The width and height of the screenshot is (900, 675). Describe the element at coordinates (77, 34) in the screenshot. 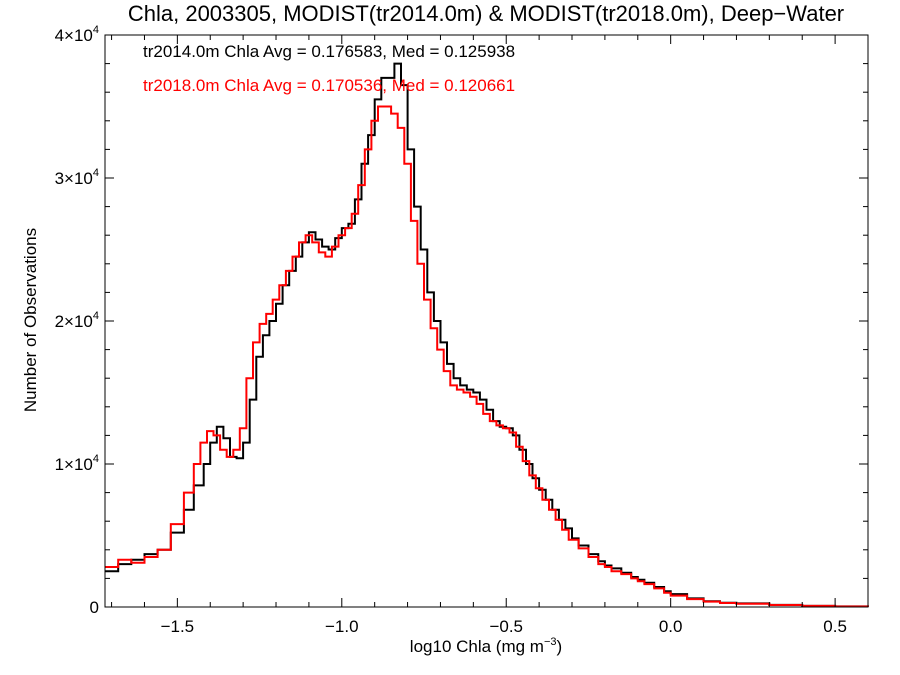

I see `y-tick-label: 4×10⁴` at that location.